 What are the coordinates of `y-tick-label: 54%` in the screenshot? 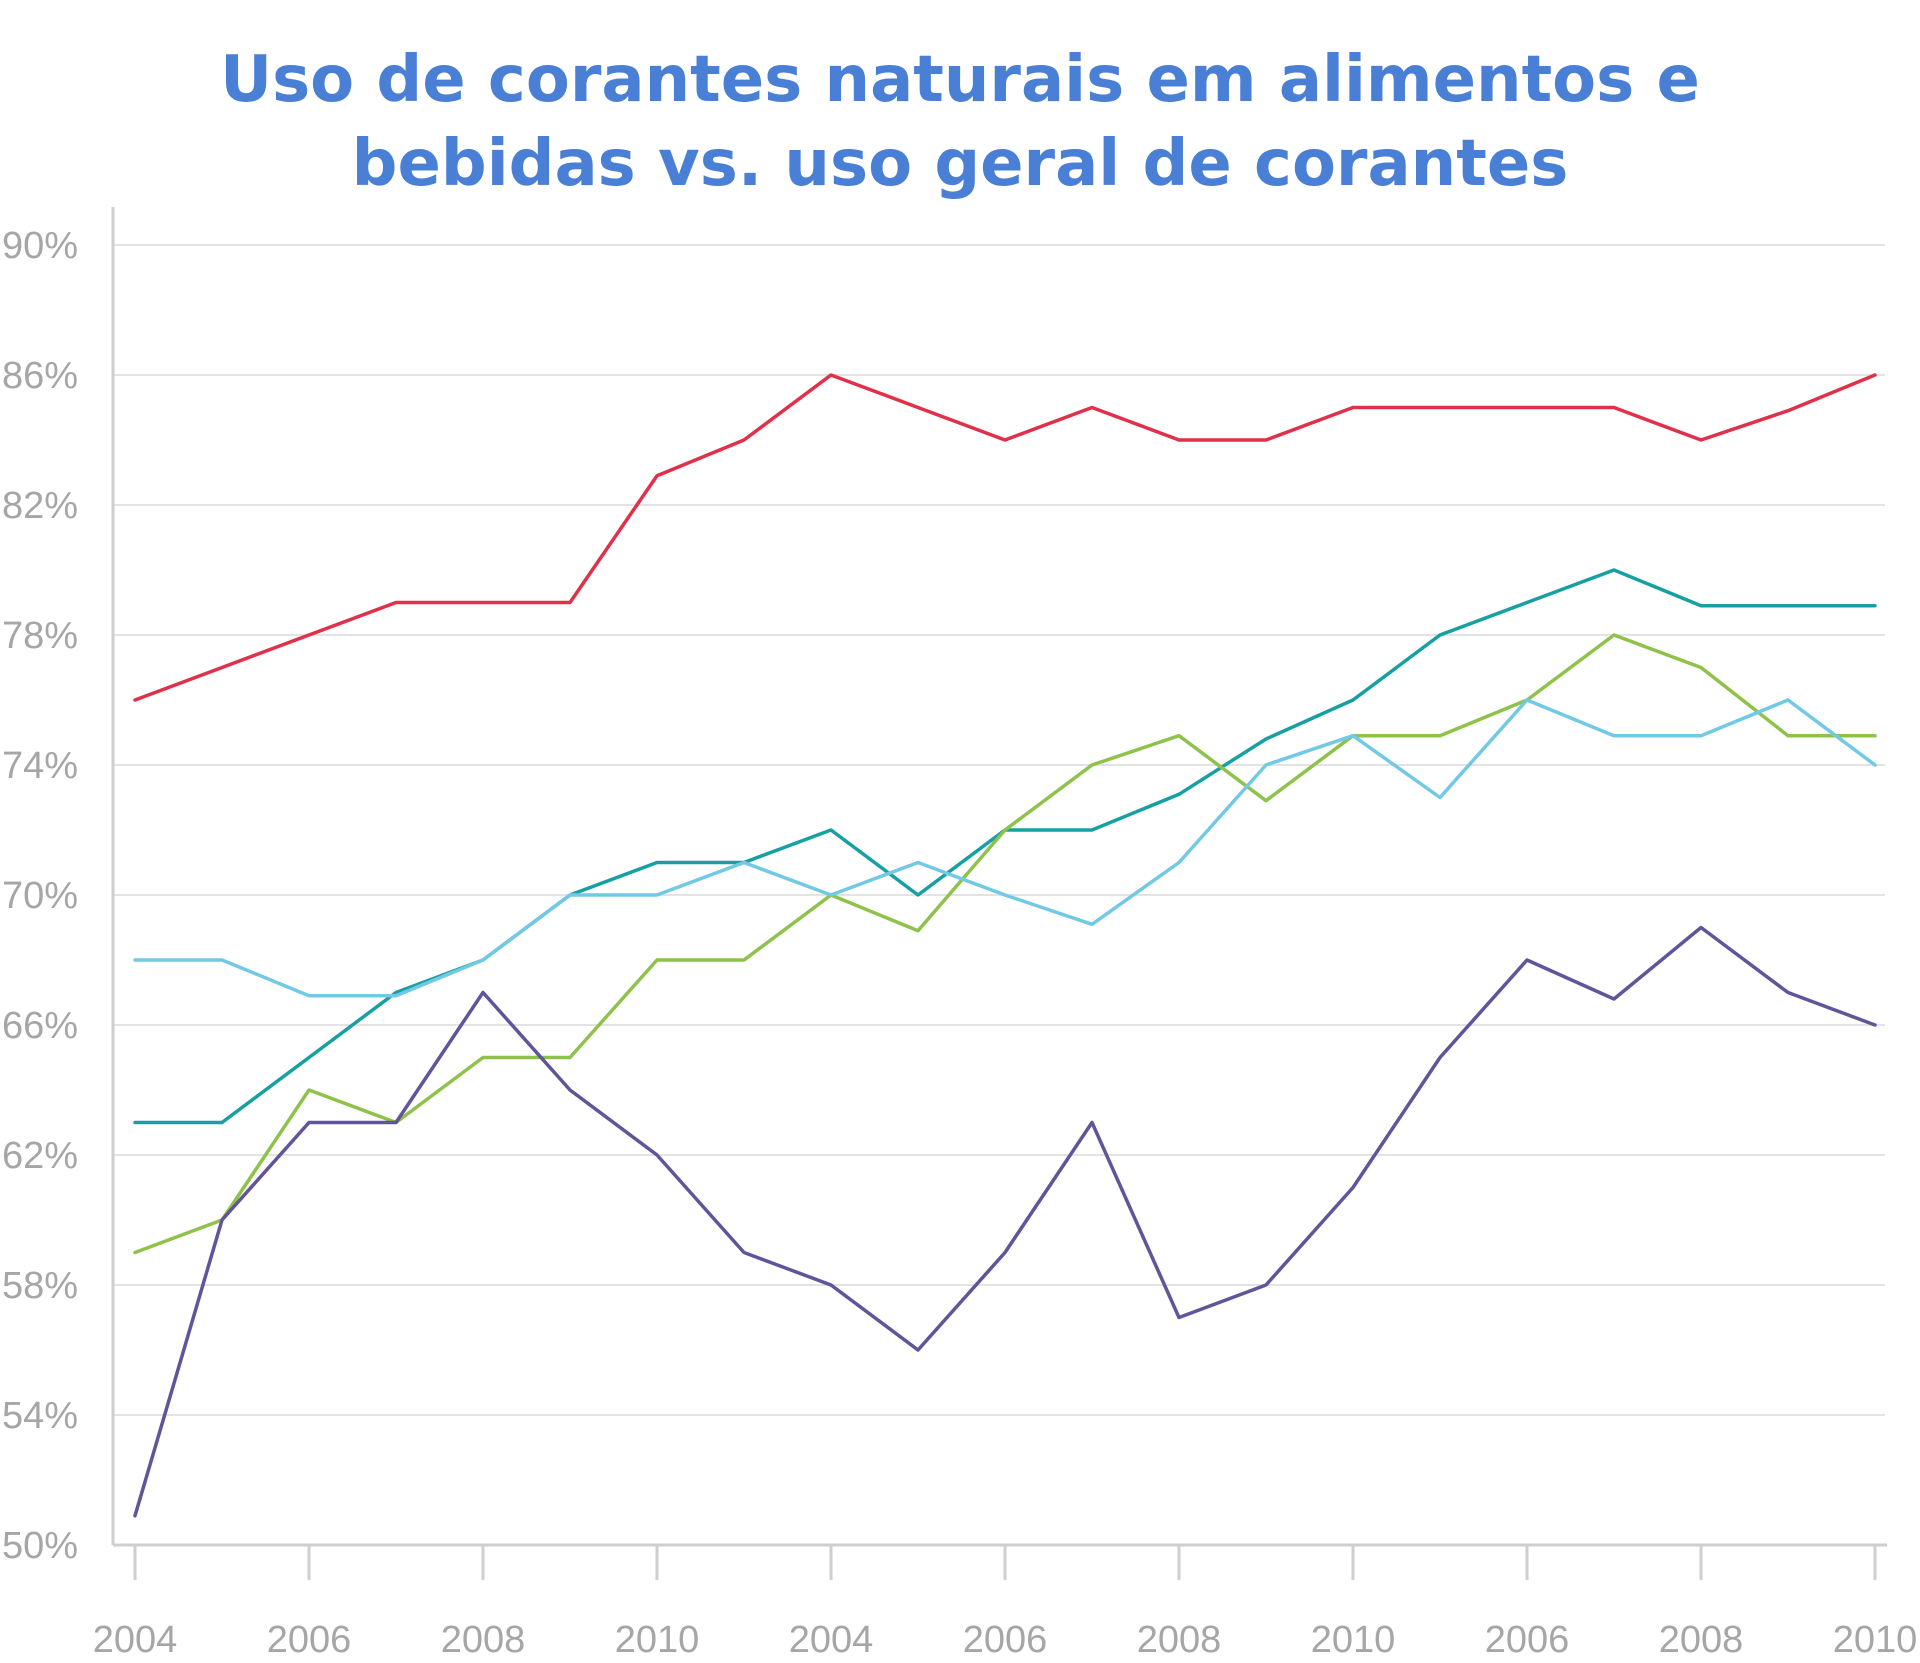 It's located at (40, 1416).